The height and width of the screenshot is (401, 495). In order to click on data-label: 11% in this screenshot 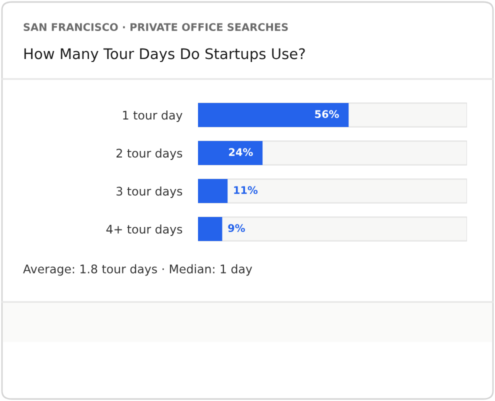, I will do `click(246, 190)`.